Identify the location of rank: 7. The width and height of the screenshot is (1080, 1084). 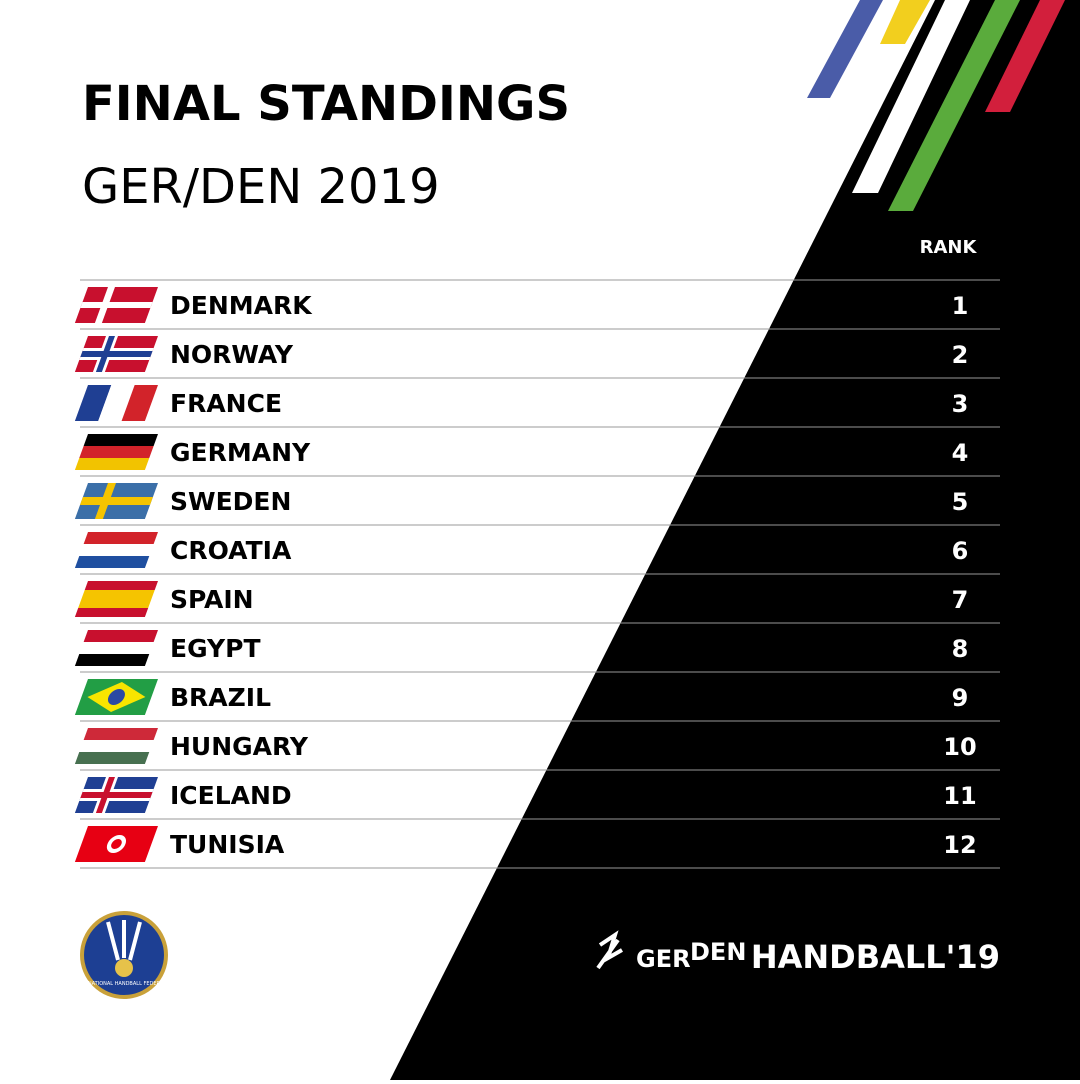
(960, 600).